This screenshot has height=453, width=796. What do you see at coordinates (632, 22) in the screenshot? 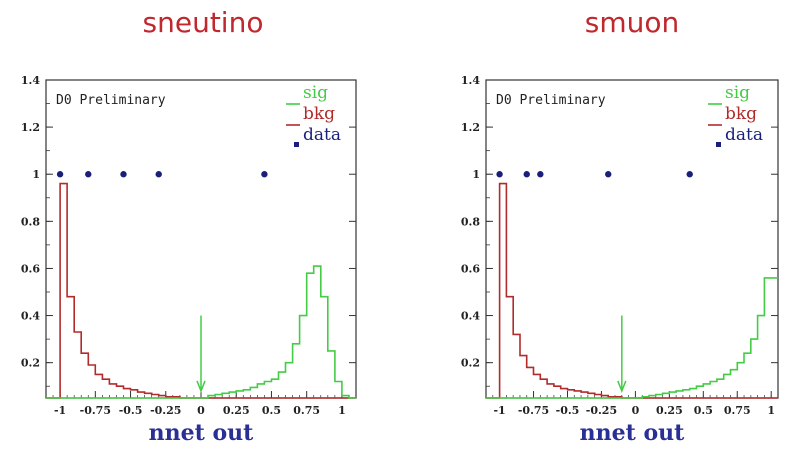
I see `chart-title: smuon` at bounding box center [632, 22].